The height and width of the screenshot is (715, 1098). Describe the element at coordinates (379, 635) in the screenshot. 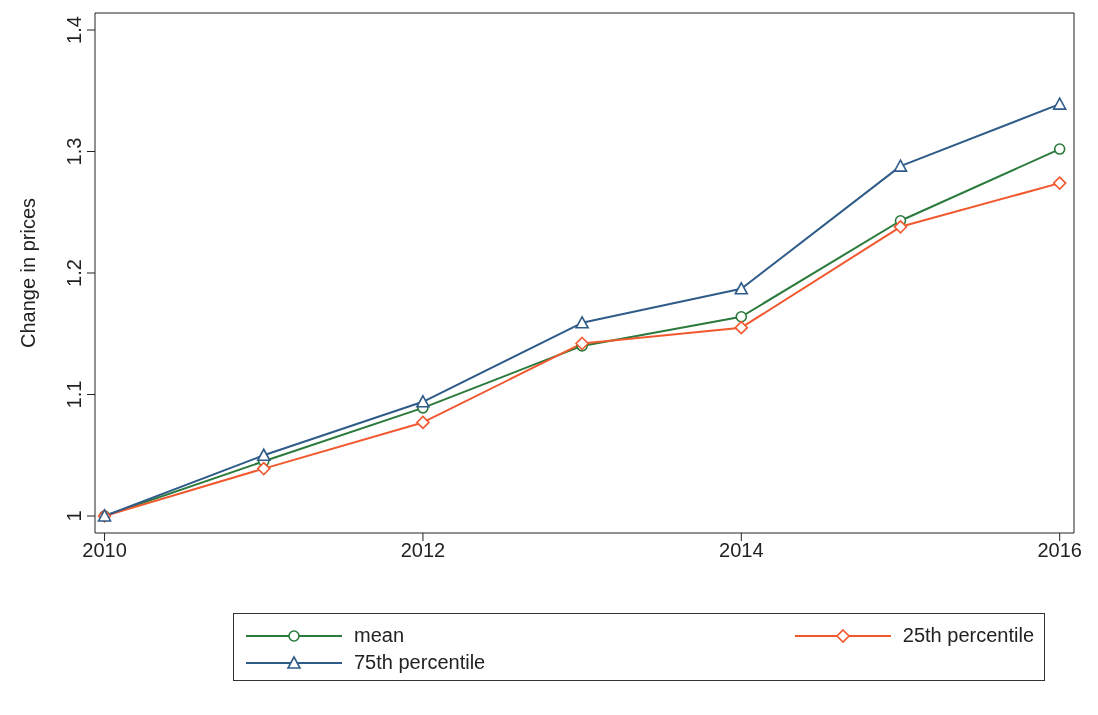

I see `legend-label: mean` at that location.